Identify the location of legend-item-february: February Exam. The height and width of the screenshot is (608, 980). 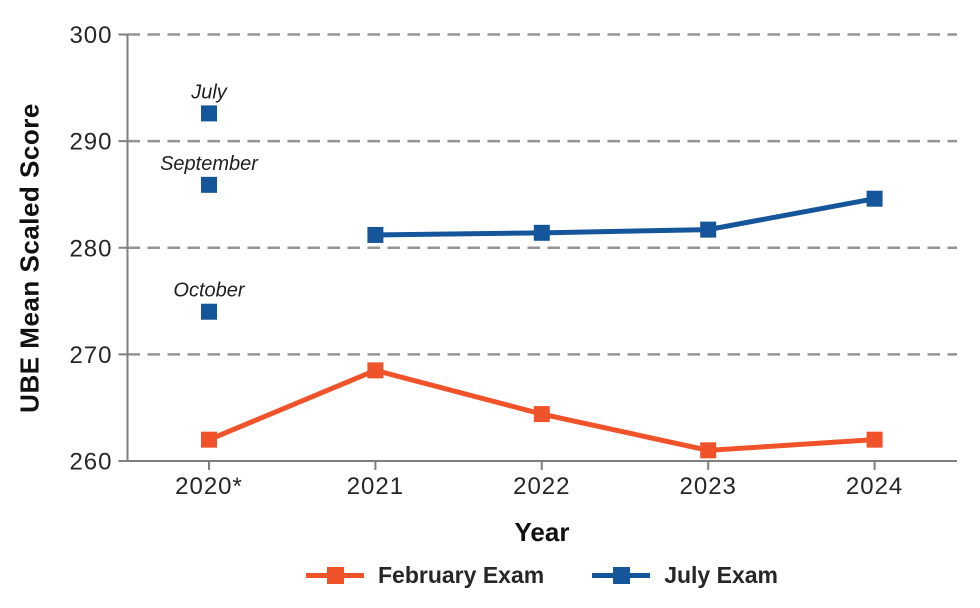
(425, 575).